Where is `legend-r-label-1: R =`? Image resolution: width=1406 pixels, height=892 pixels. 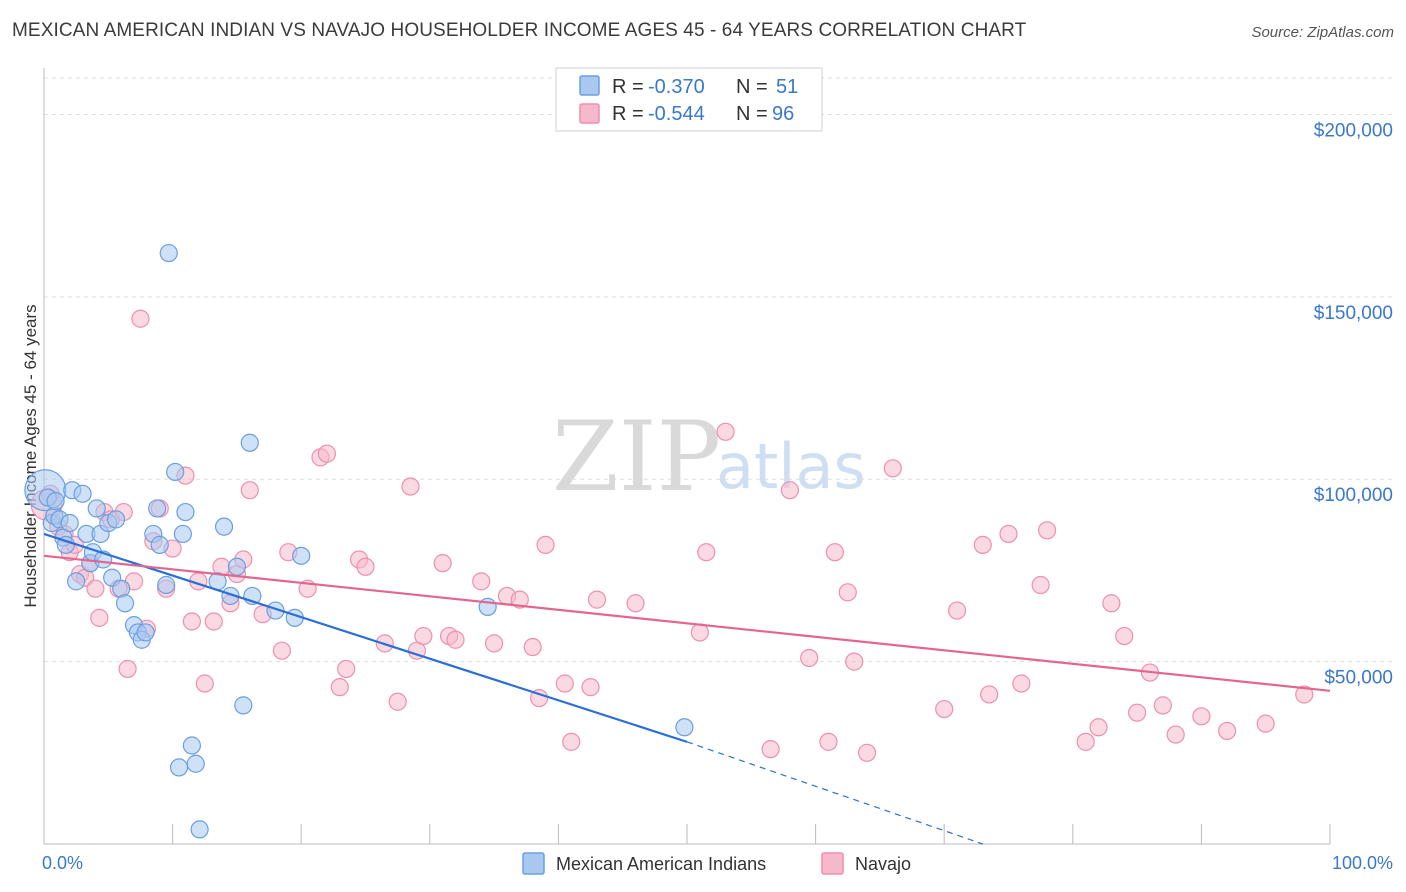
legend-r-label-1: R = is located at coordinates (628, 87).